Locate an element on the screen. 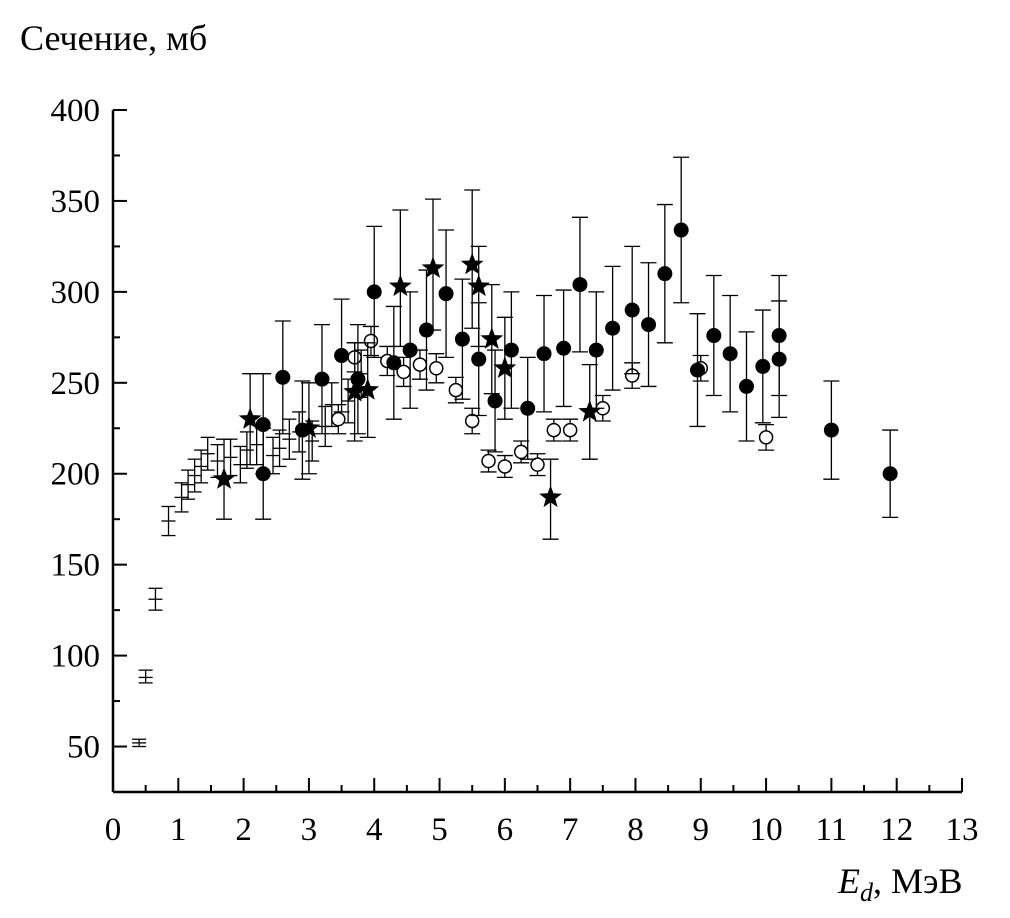 The height and width of the screenshot is (918, 1010). y-tick-label: 250 is located at coordinates (76, 384).